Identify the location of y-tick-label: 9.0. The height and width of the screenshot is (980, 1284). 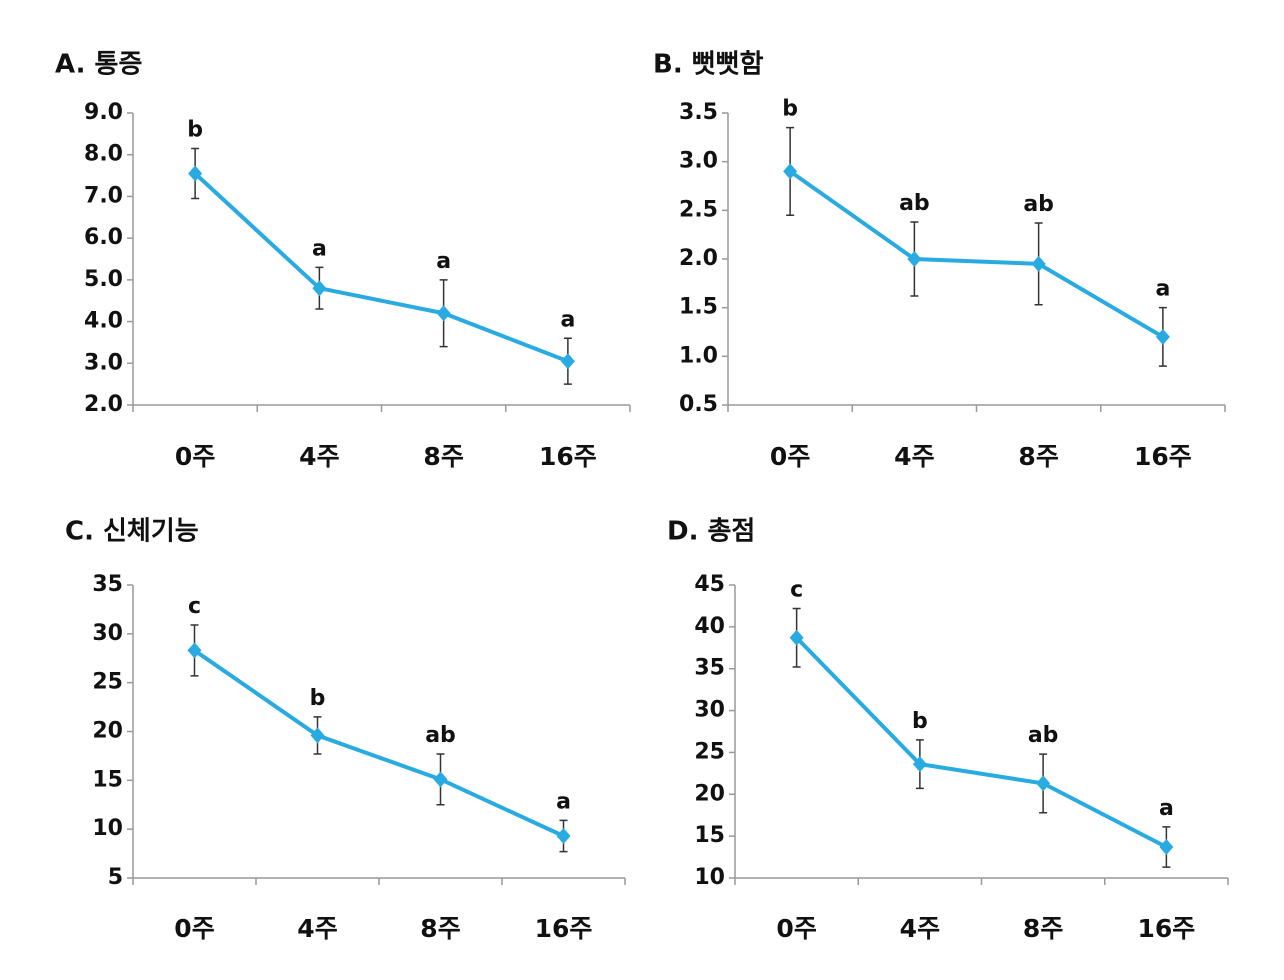
(103, 112).